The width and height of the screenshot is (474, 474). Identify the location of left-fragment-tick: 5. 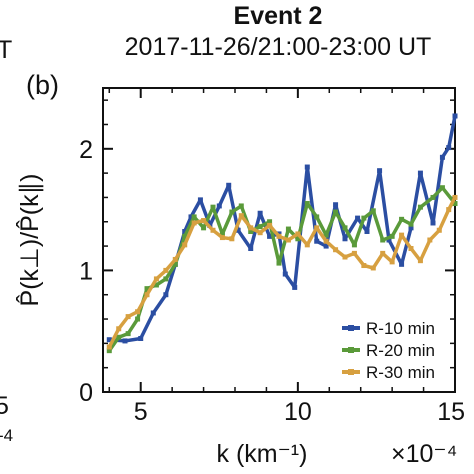
(4, 406).